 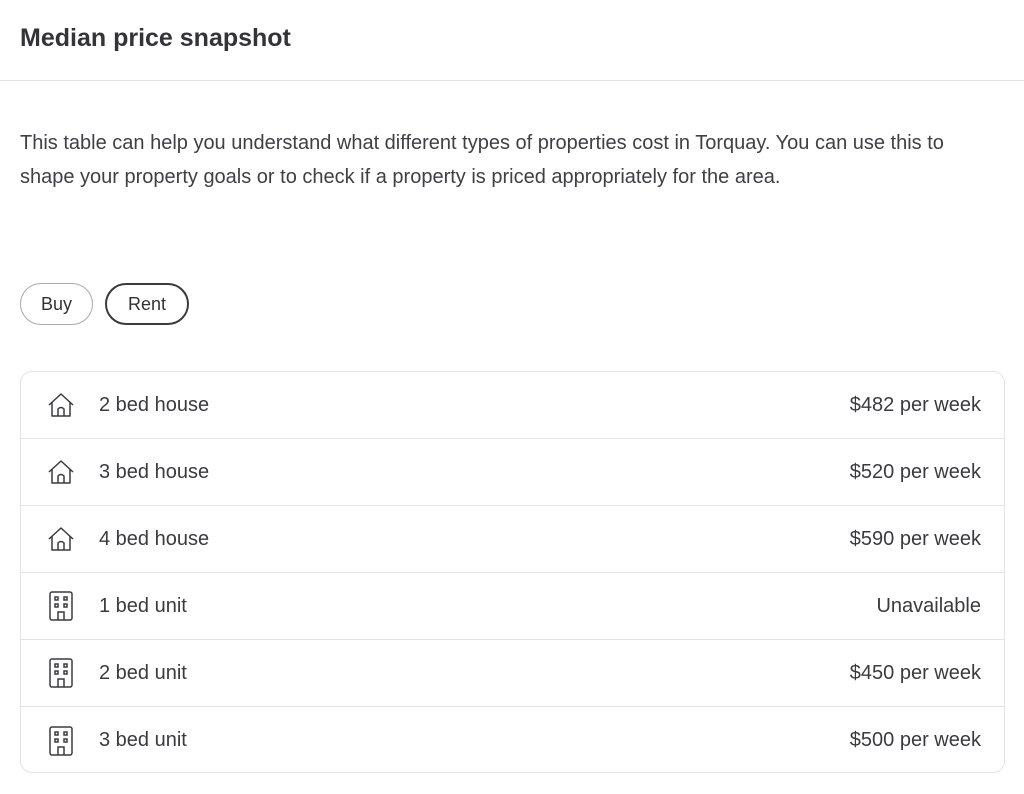 What do you see at coordinates (154, 404) in the screenshot?
I see `property-type: 2 bed house` at bounding box center [154, 404].